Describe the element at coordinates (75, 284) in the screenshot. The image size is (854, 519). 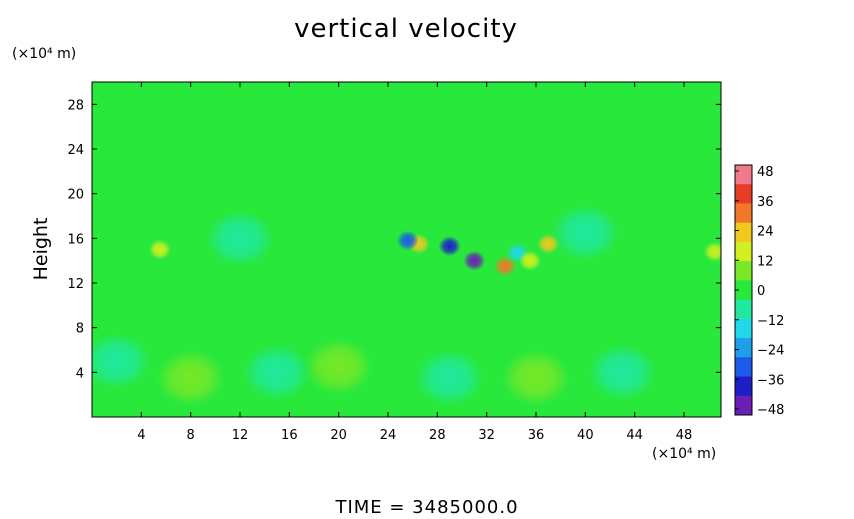
I see `y-tick-label: 12` at that location.